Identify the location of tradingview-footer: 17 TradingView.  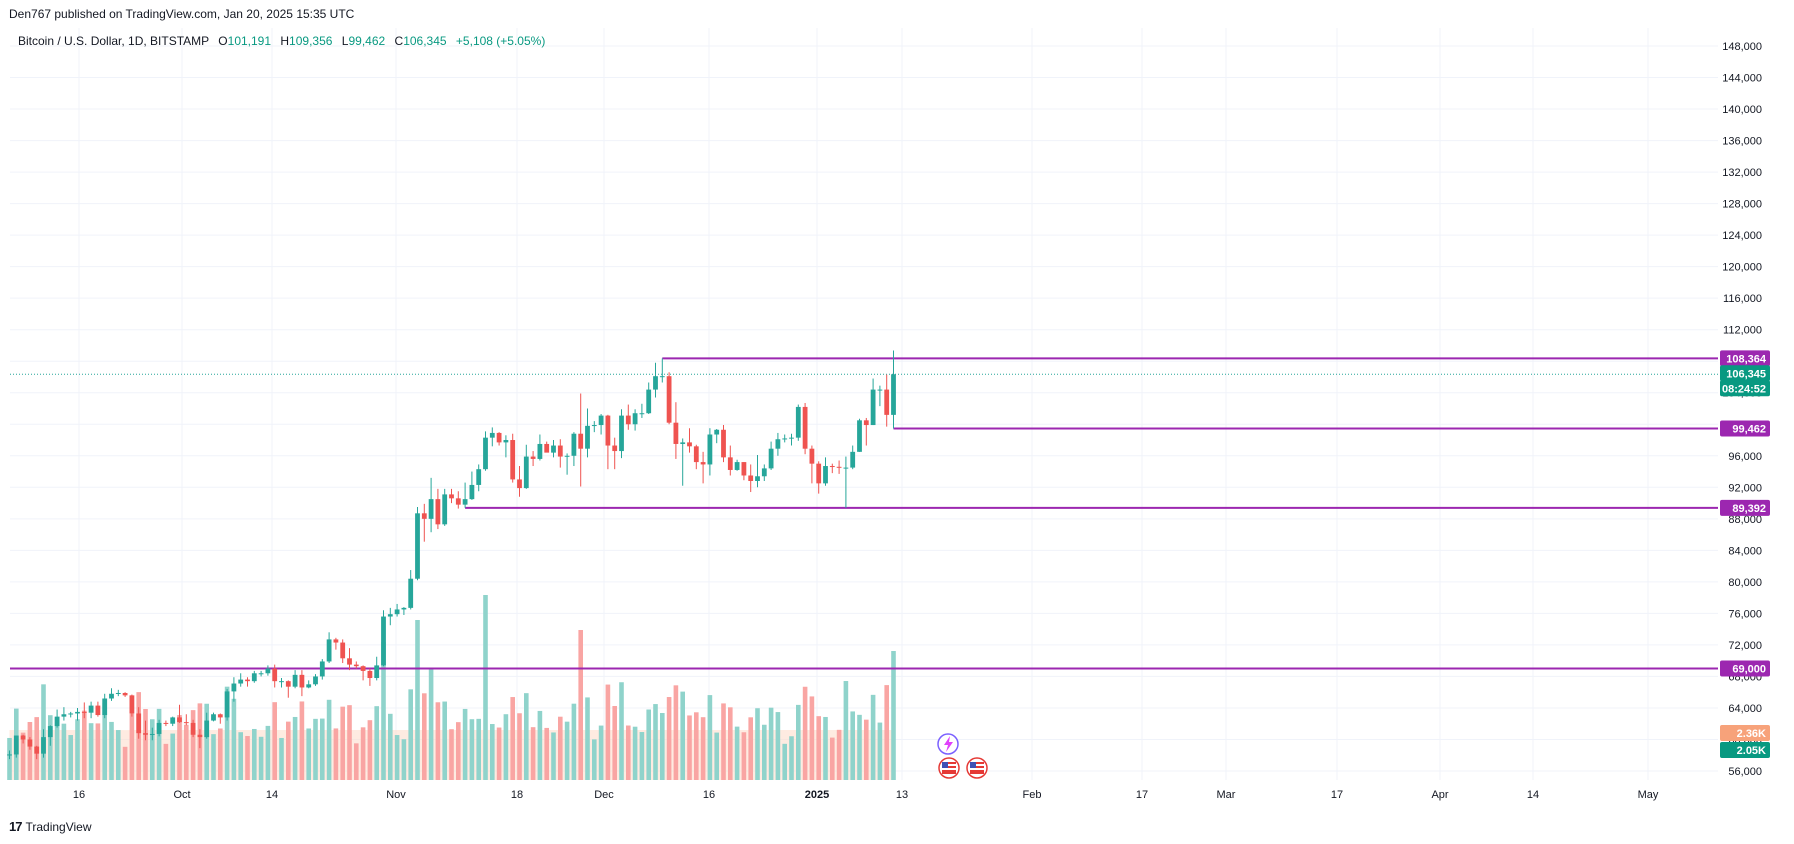
(50, 826).